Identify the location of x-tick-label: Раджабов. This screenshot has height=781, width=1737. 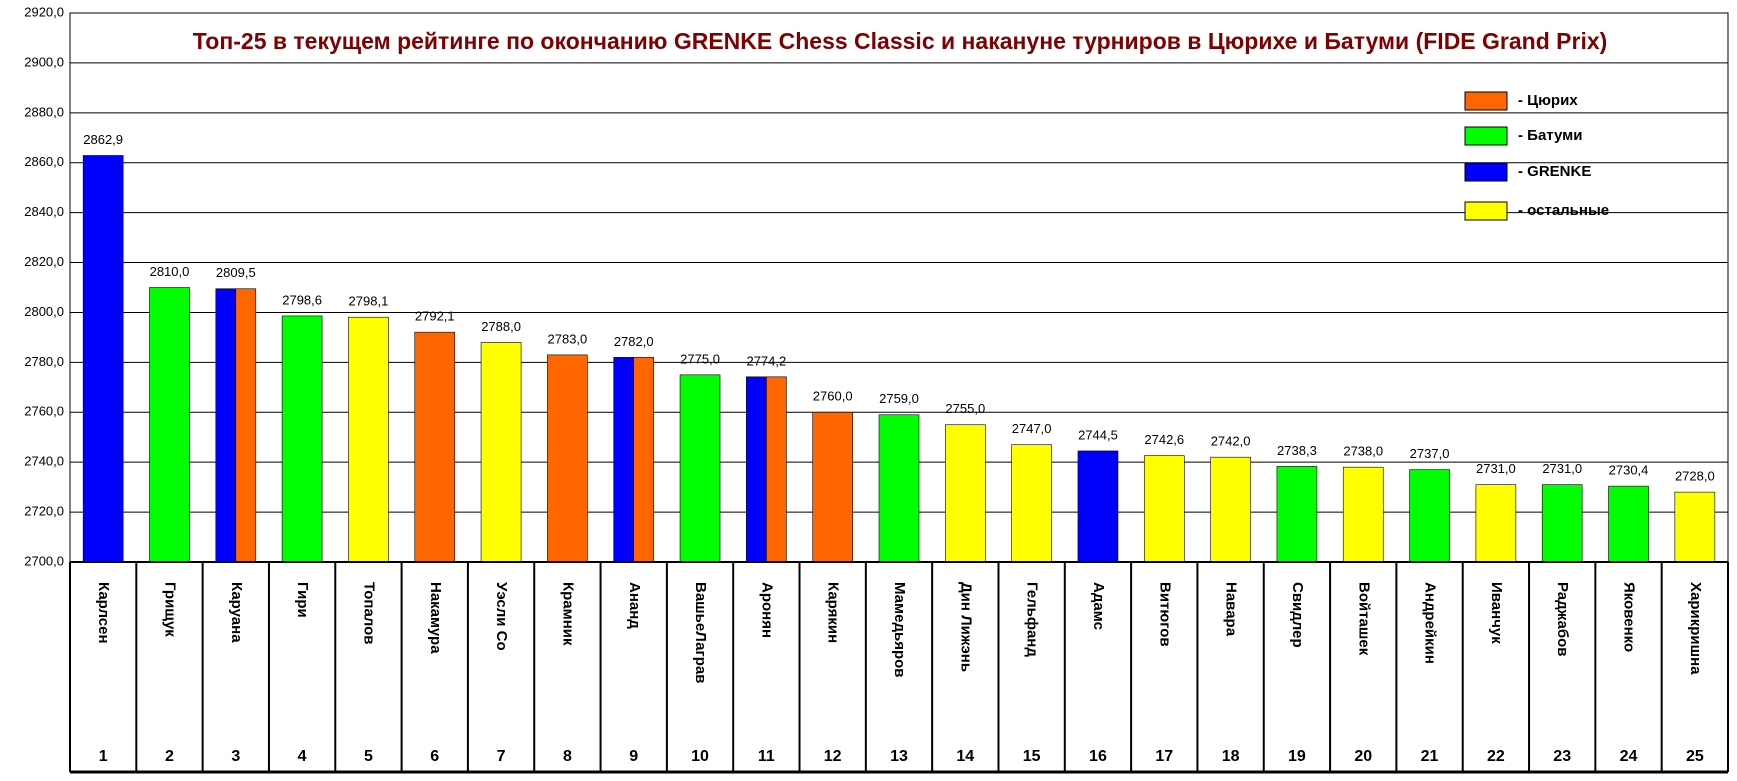
(1562, 619).